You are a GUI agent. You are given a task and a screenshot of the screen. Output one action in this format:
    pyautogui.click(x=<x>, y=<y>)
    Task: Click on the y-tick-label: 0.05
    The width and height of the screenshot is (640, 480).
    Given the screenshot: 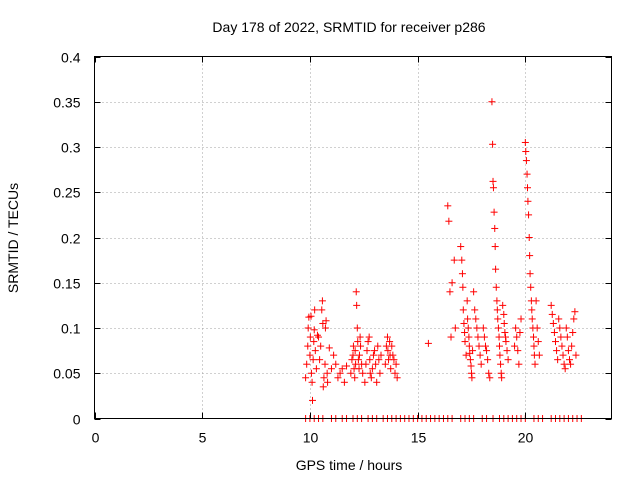 What is the action you would take?
    pyautogui.click(x=66, y=374)
    